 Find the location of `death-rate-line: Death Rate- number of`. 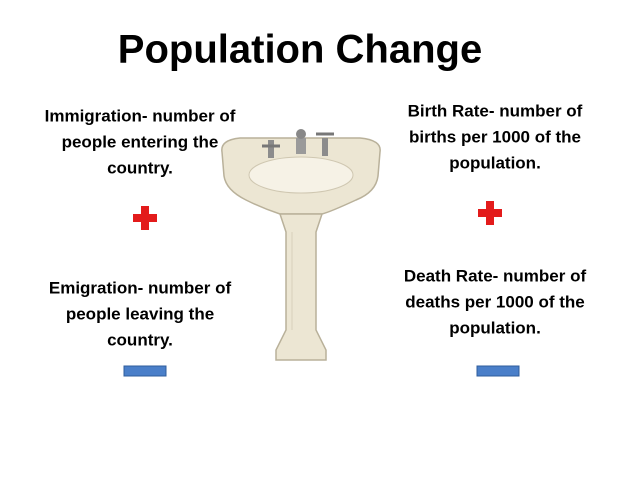

death-rate-line: Death Rate- number of is located at coordinates (495, 275).